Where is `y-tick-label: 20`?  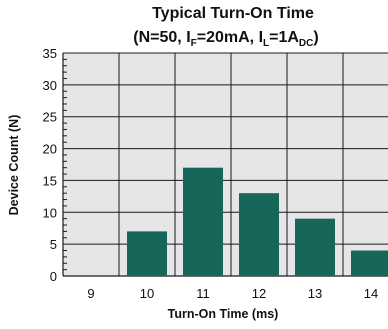
y-tick-label: 20 is located at coordinates (50, 149).